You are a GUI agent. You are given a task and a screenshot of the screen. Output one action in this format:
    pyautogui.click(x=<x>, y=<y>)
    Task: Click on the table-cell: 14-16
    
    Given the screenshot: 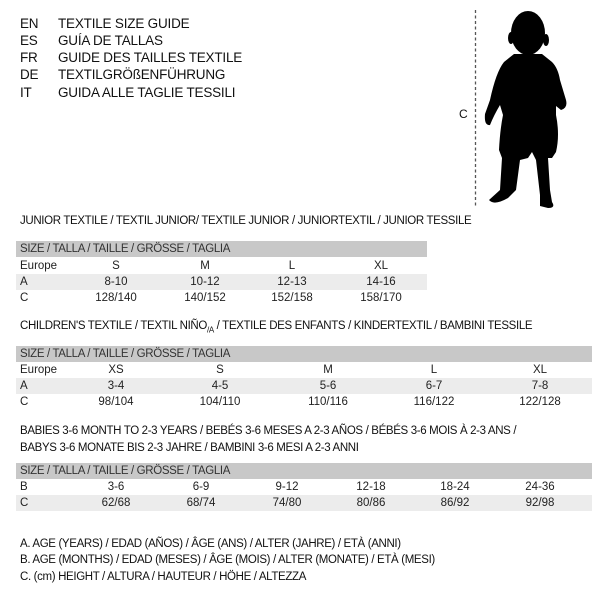 What is the action you would take?
    pyautogui.click(x=381, y=282)
    